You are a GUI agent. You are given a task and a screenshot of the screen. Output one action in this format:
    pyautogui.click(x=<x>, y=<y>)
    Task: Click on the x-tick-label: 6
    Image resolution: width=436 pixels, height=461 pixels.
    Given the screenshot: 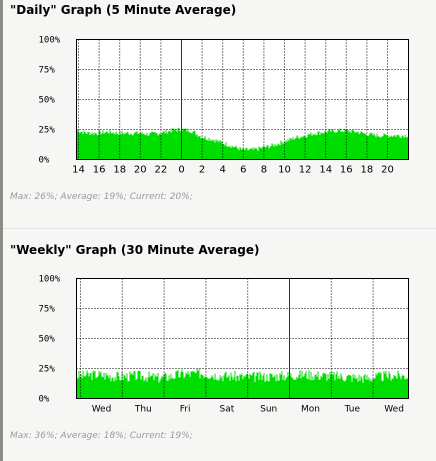 What is the action you would take?
    pyautogui.click(x=243, y=170)
    